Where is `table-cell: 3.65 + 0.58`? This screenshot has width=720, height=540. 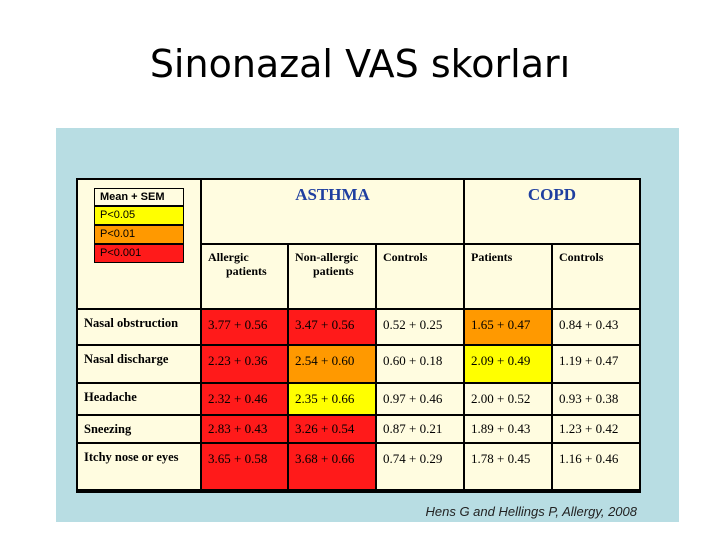
table-cell: 3.65 + 0.58 is located at coordinates (244, 466).